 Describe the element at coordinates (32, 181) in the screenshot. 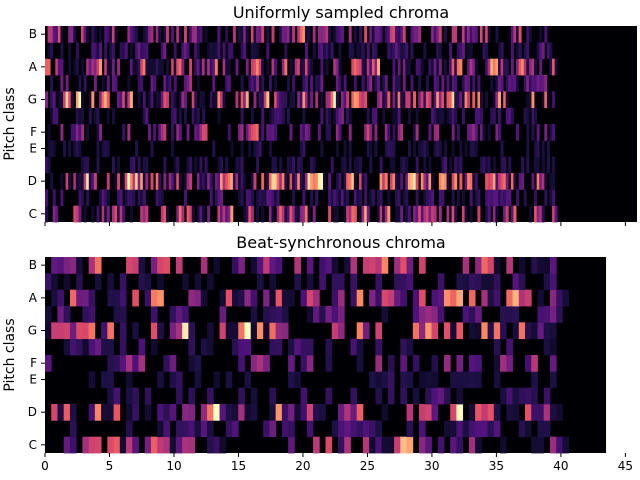

I see `y-tick-label: D` at that location.